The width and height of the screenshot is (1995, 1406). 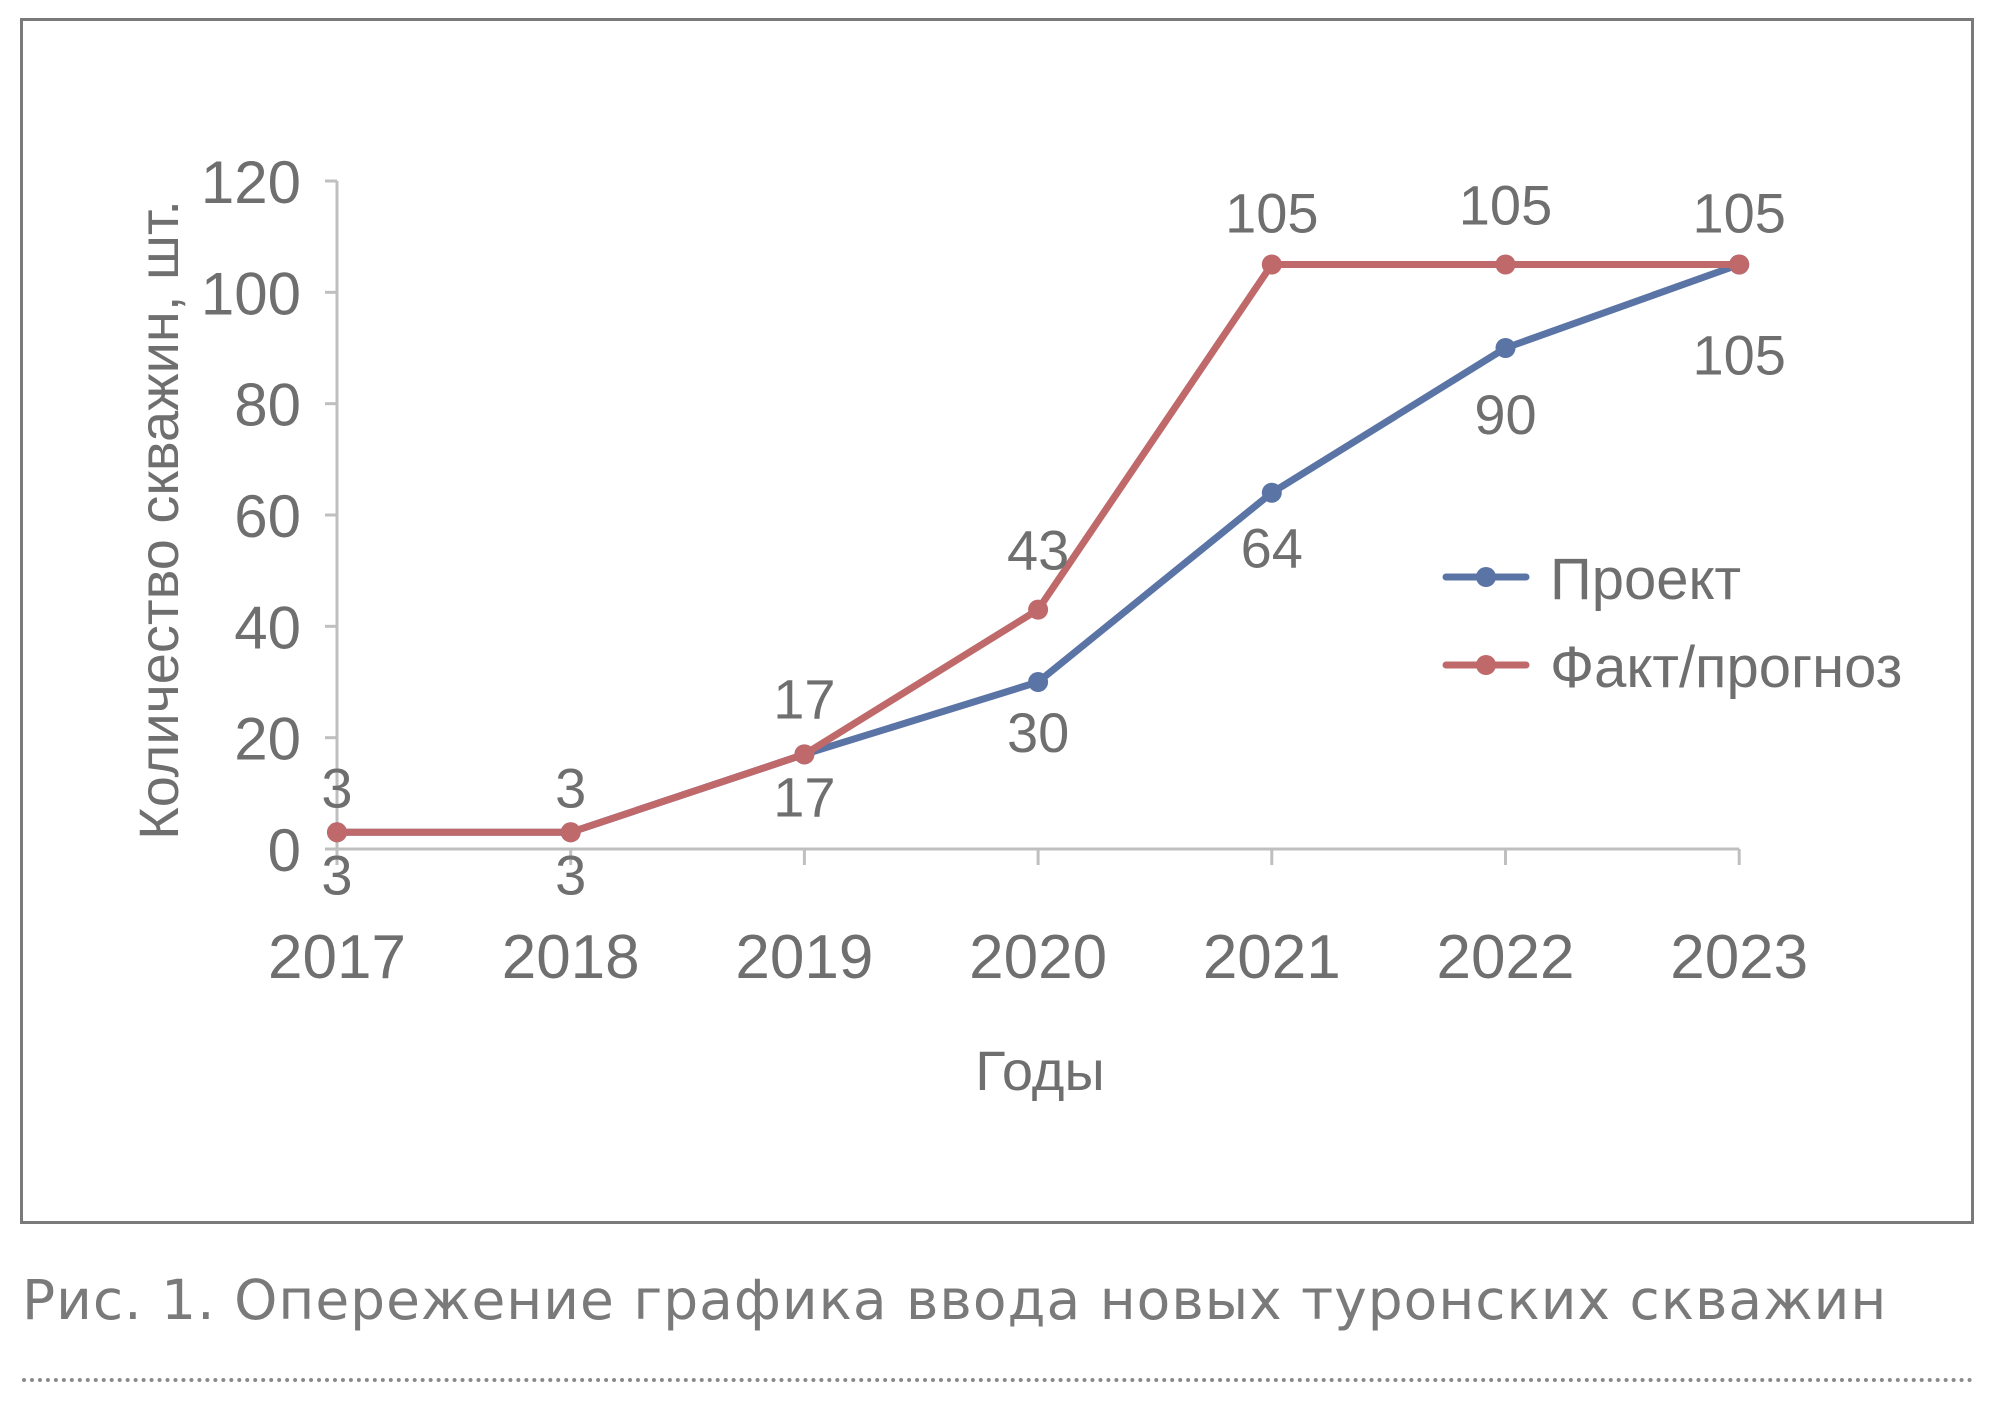 I want to click on legend-label-1: Факт/прогноз, so click(x=1726, y=667).